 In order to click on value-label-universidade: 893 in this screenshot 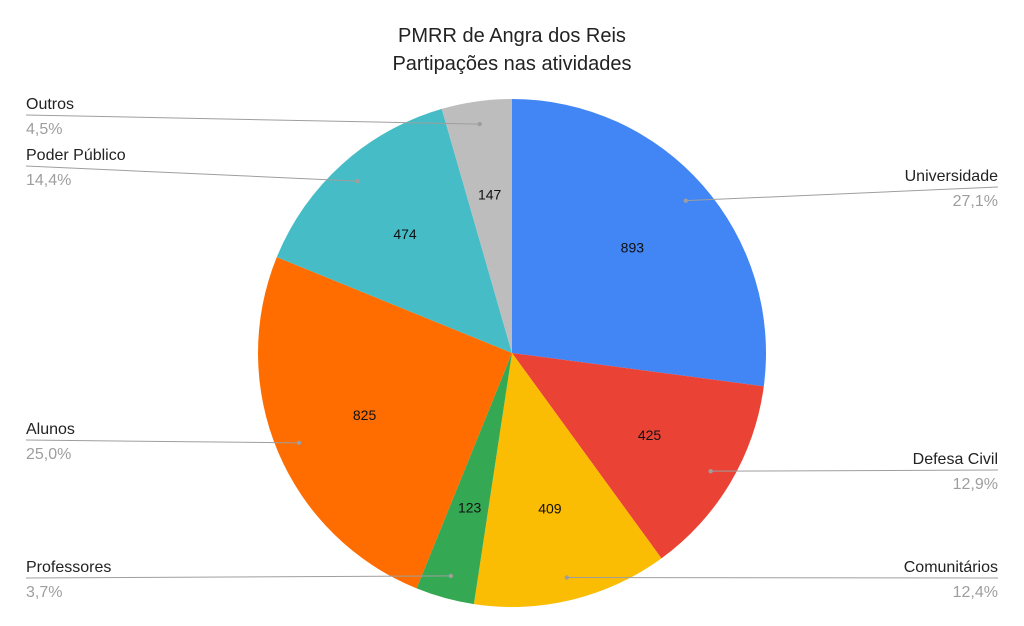, I will do `click(633, 248)`.